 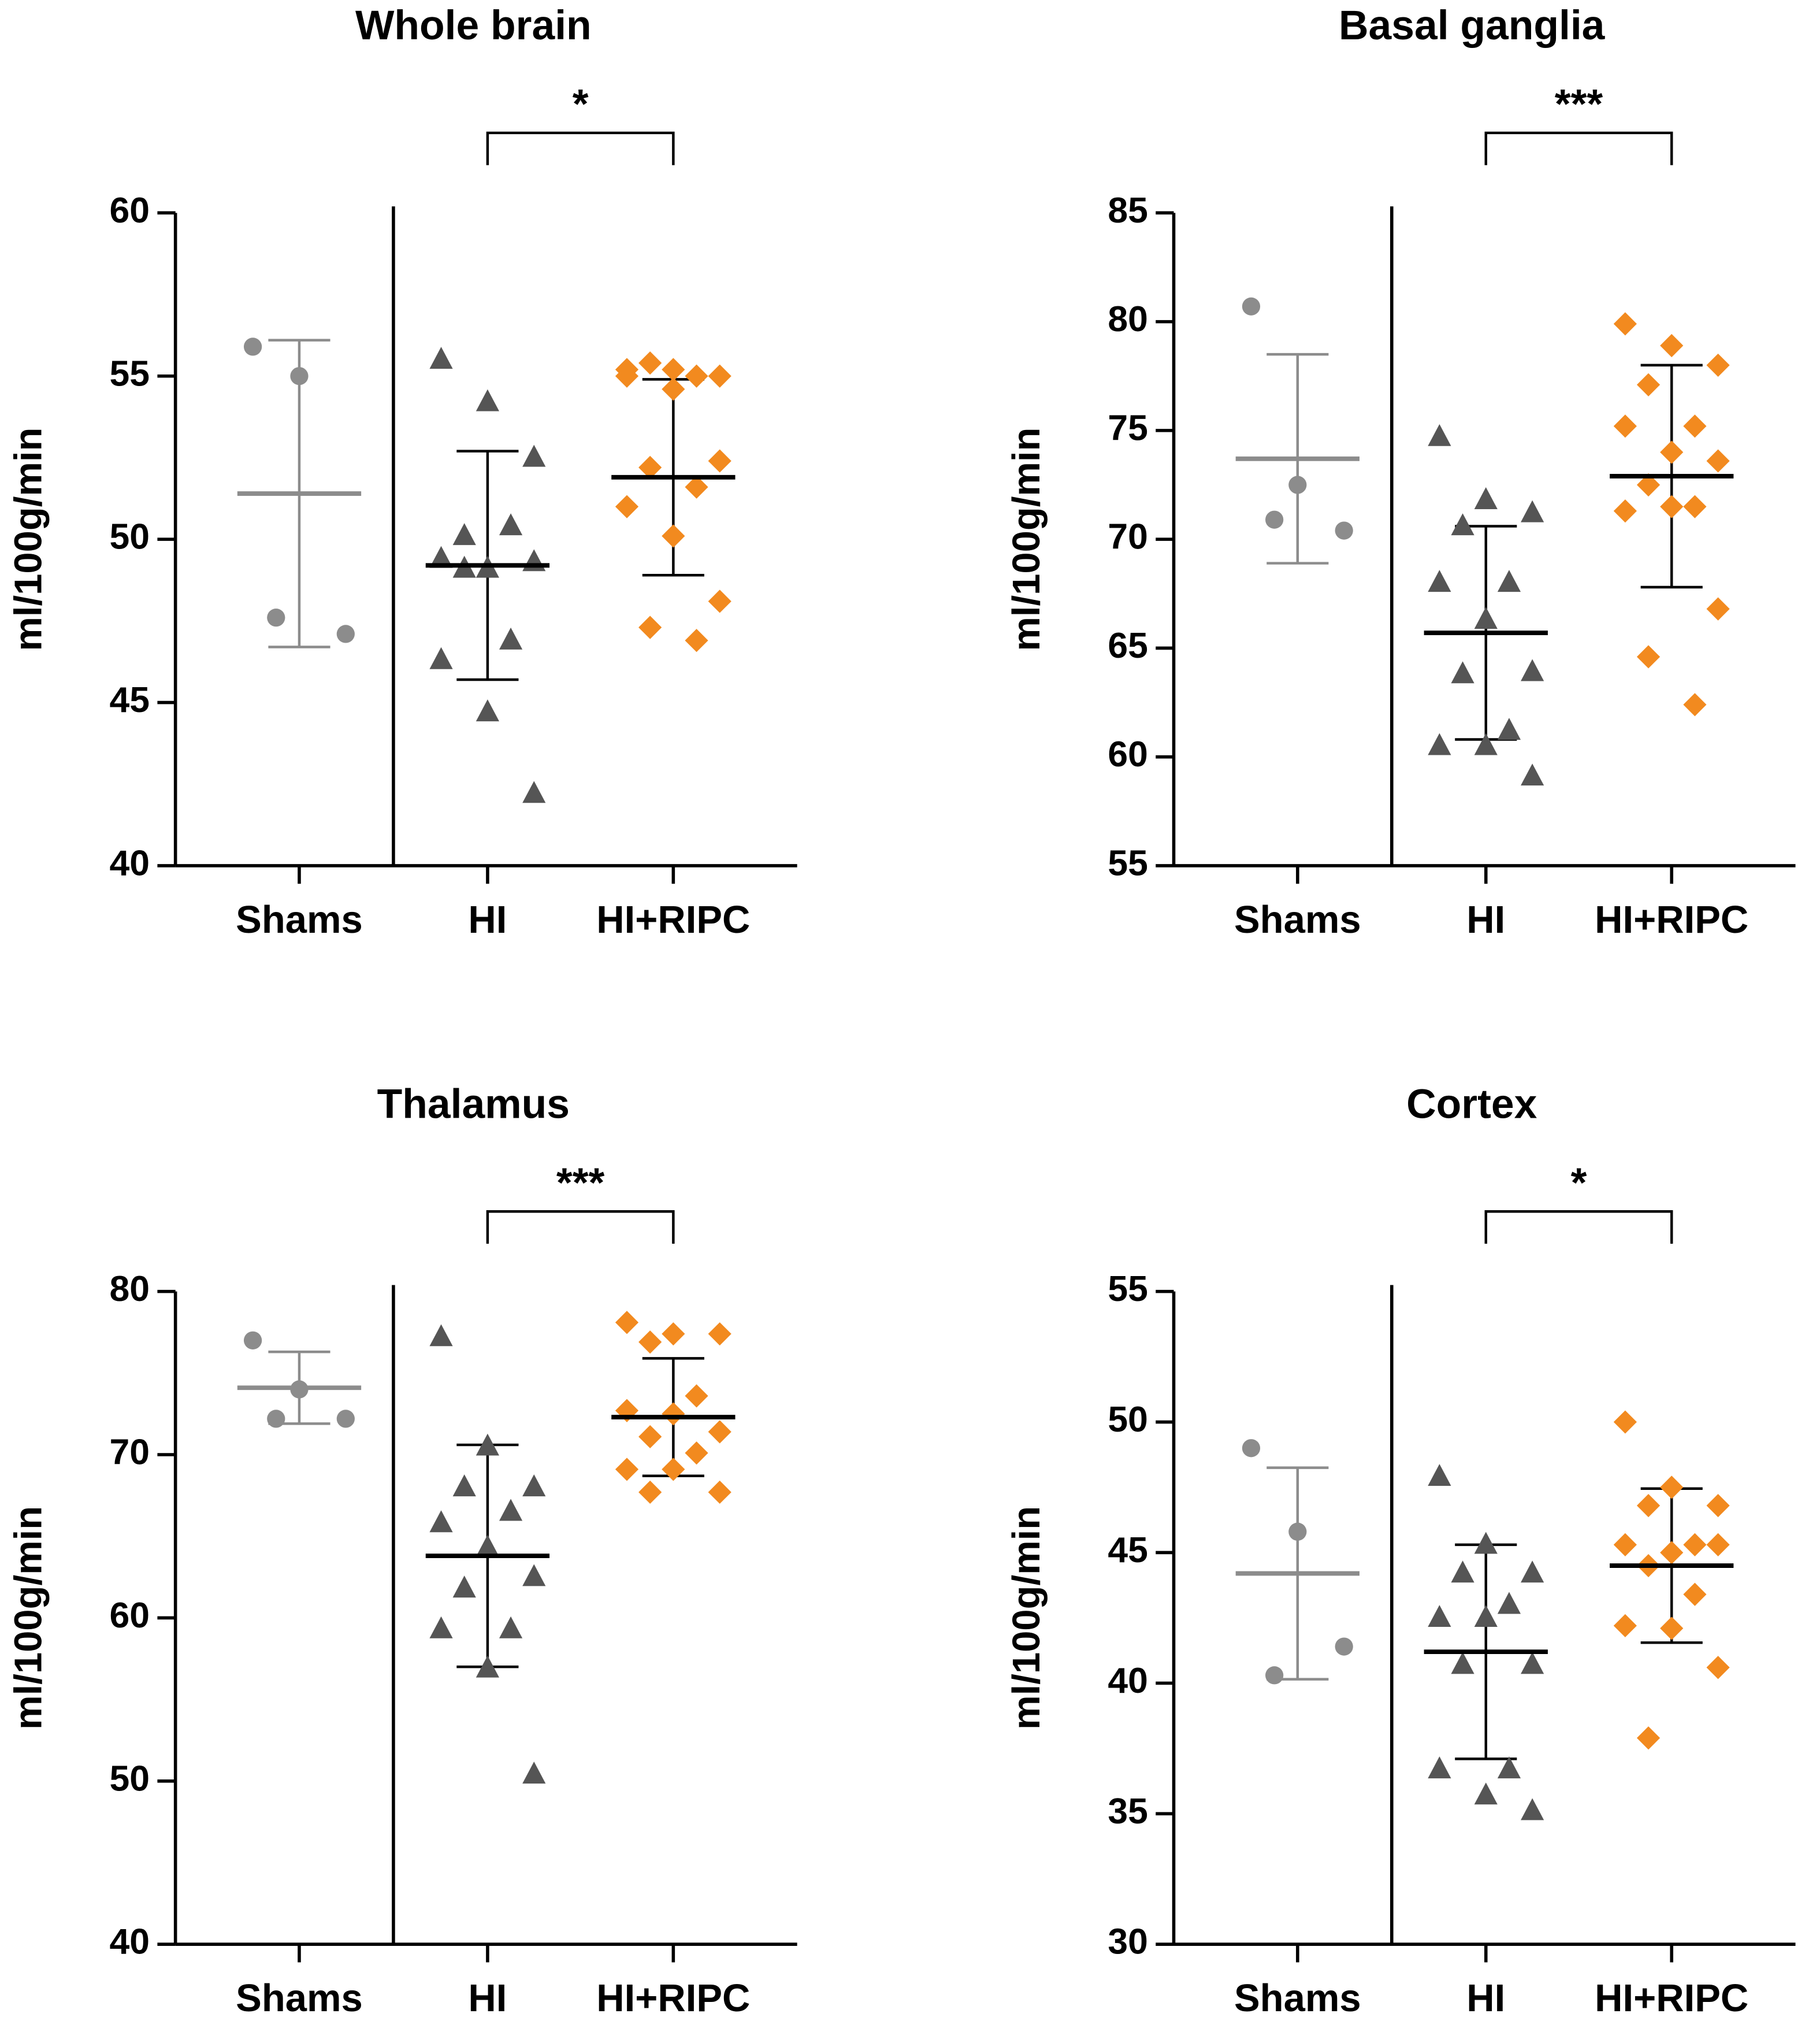 What do you see at coordinates (1128, 1942) in the screenshot?
I see `y-tick-label: 30` at bounding box center [1128, 1942].